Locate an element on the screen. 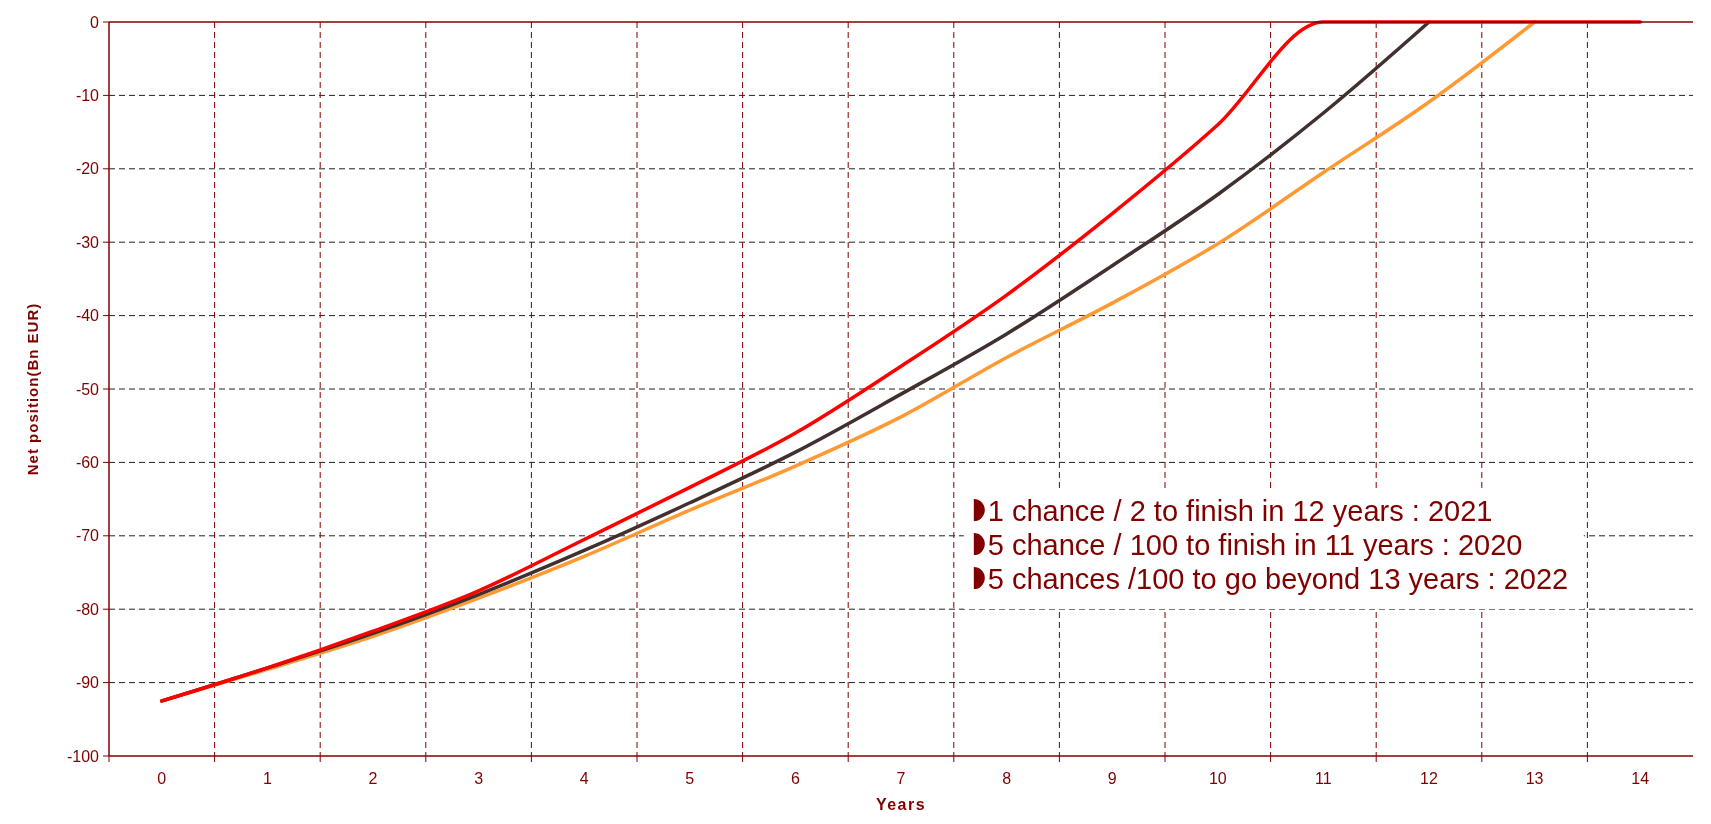 The height and width of the screenshot is (824, 1711). x-tick-label: 14 is located at coordinates (1640, 778).